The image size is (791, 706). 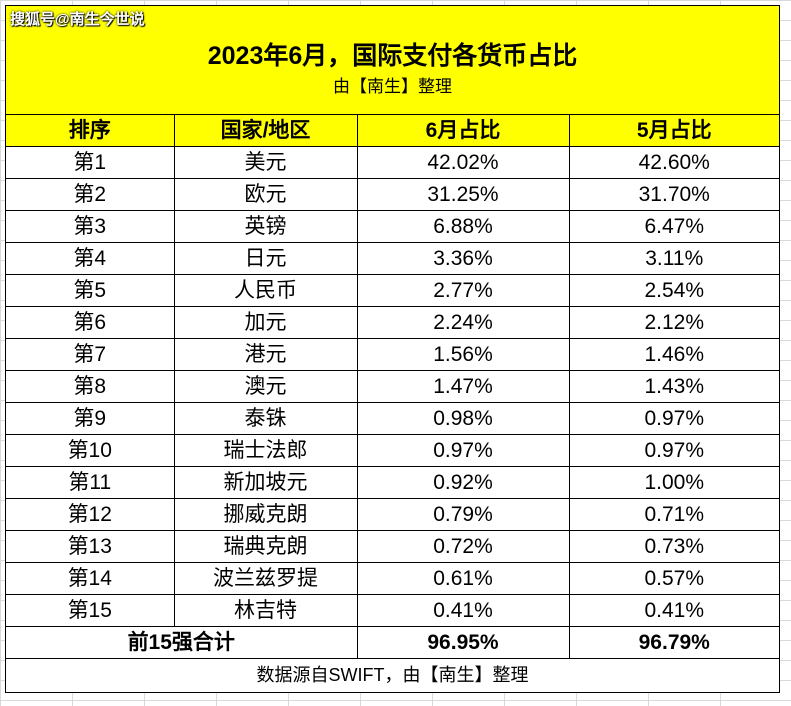 I want to click on cell-region: 港元, so click(x=265, y=354).